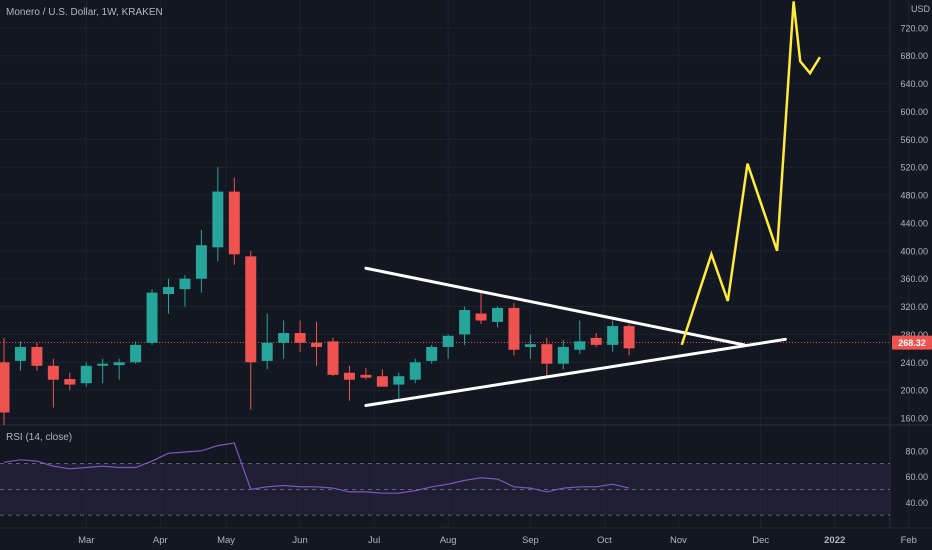  What do you see at coordinates (914, 363) in the screenshot?
I see `price-tick-label: 240.00` at bounding box center [914, 363].